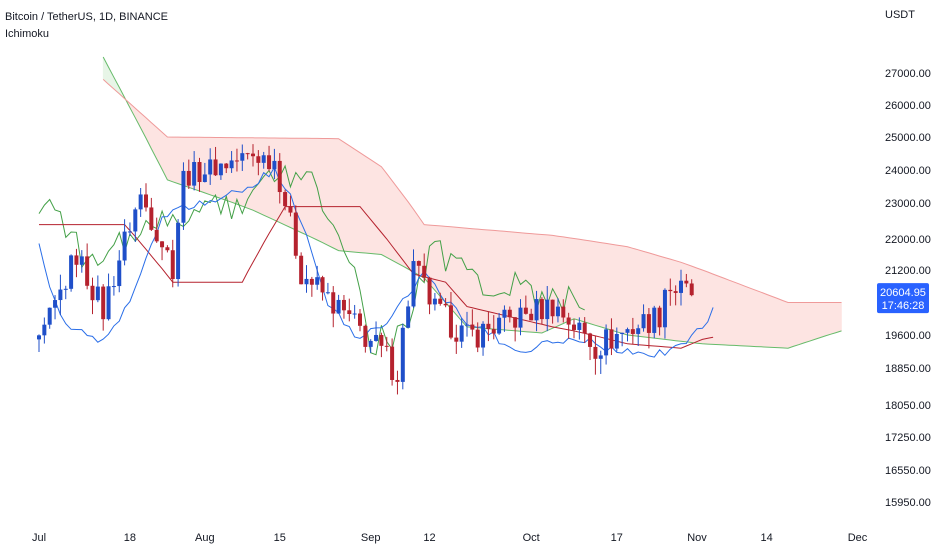  What do you see at coordinates (908, 369) in the screenshot?
I see `price-tick-label: 18850.00` at bounding box center [908, 369].